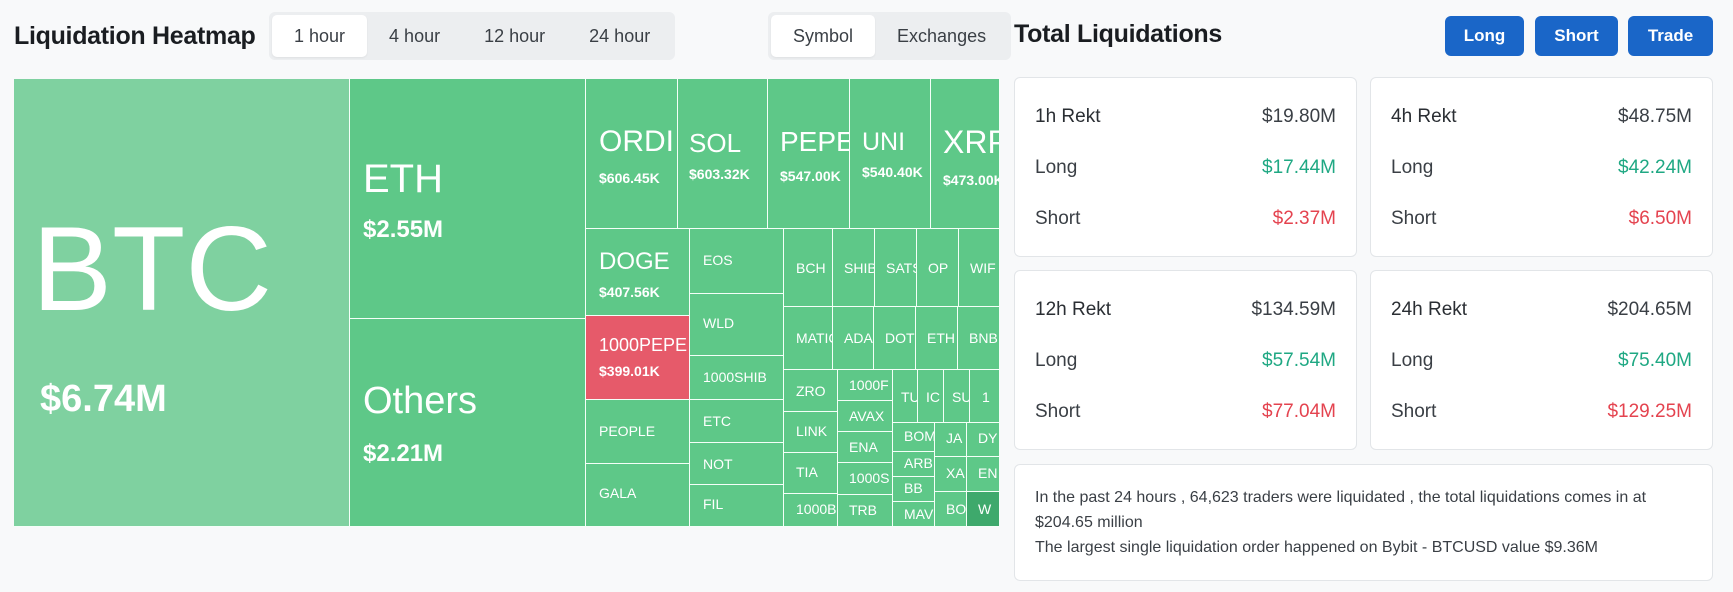  I want to click on short-label: Short, so click(1058, 218).